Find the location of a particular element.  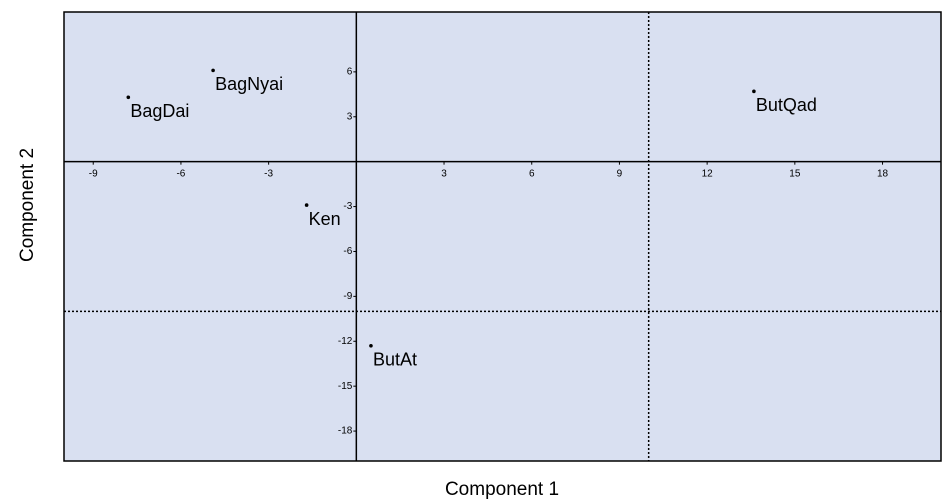

point-label: Ken is located at coordinates (325, 219).